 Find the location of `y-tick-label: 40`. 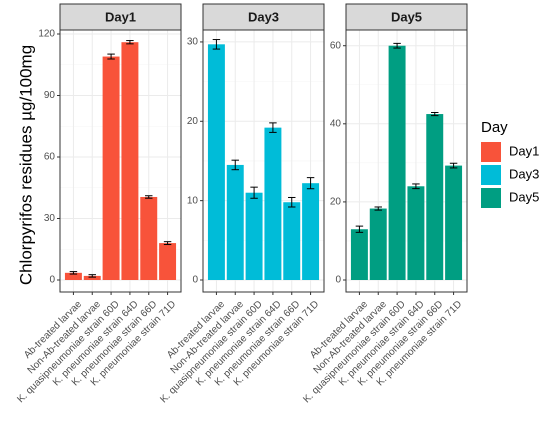

y-tick-label: 40 is located at coordinates (336, 123).